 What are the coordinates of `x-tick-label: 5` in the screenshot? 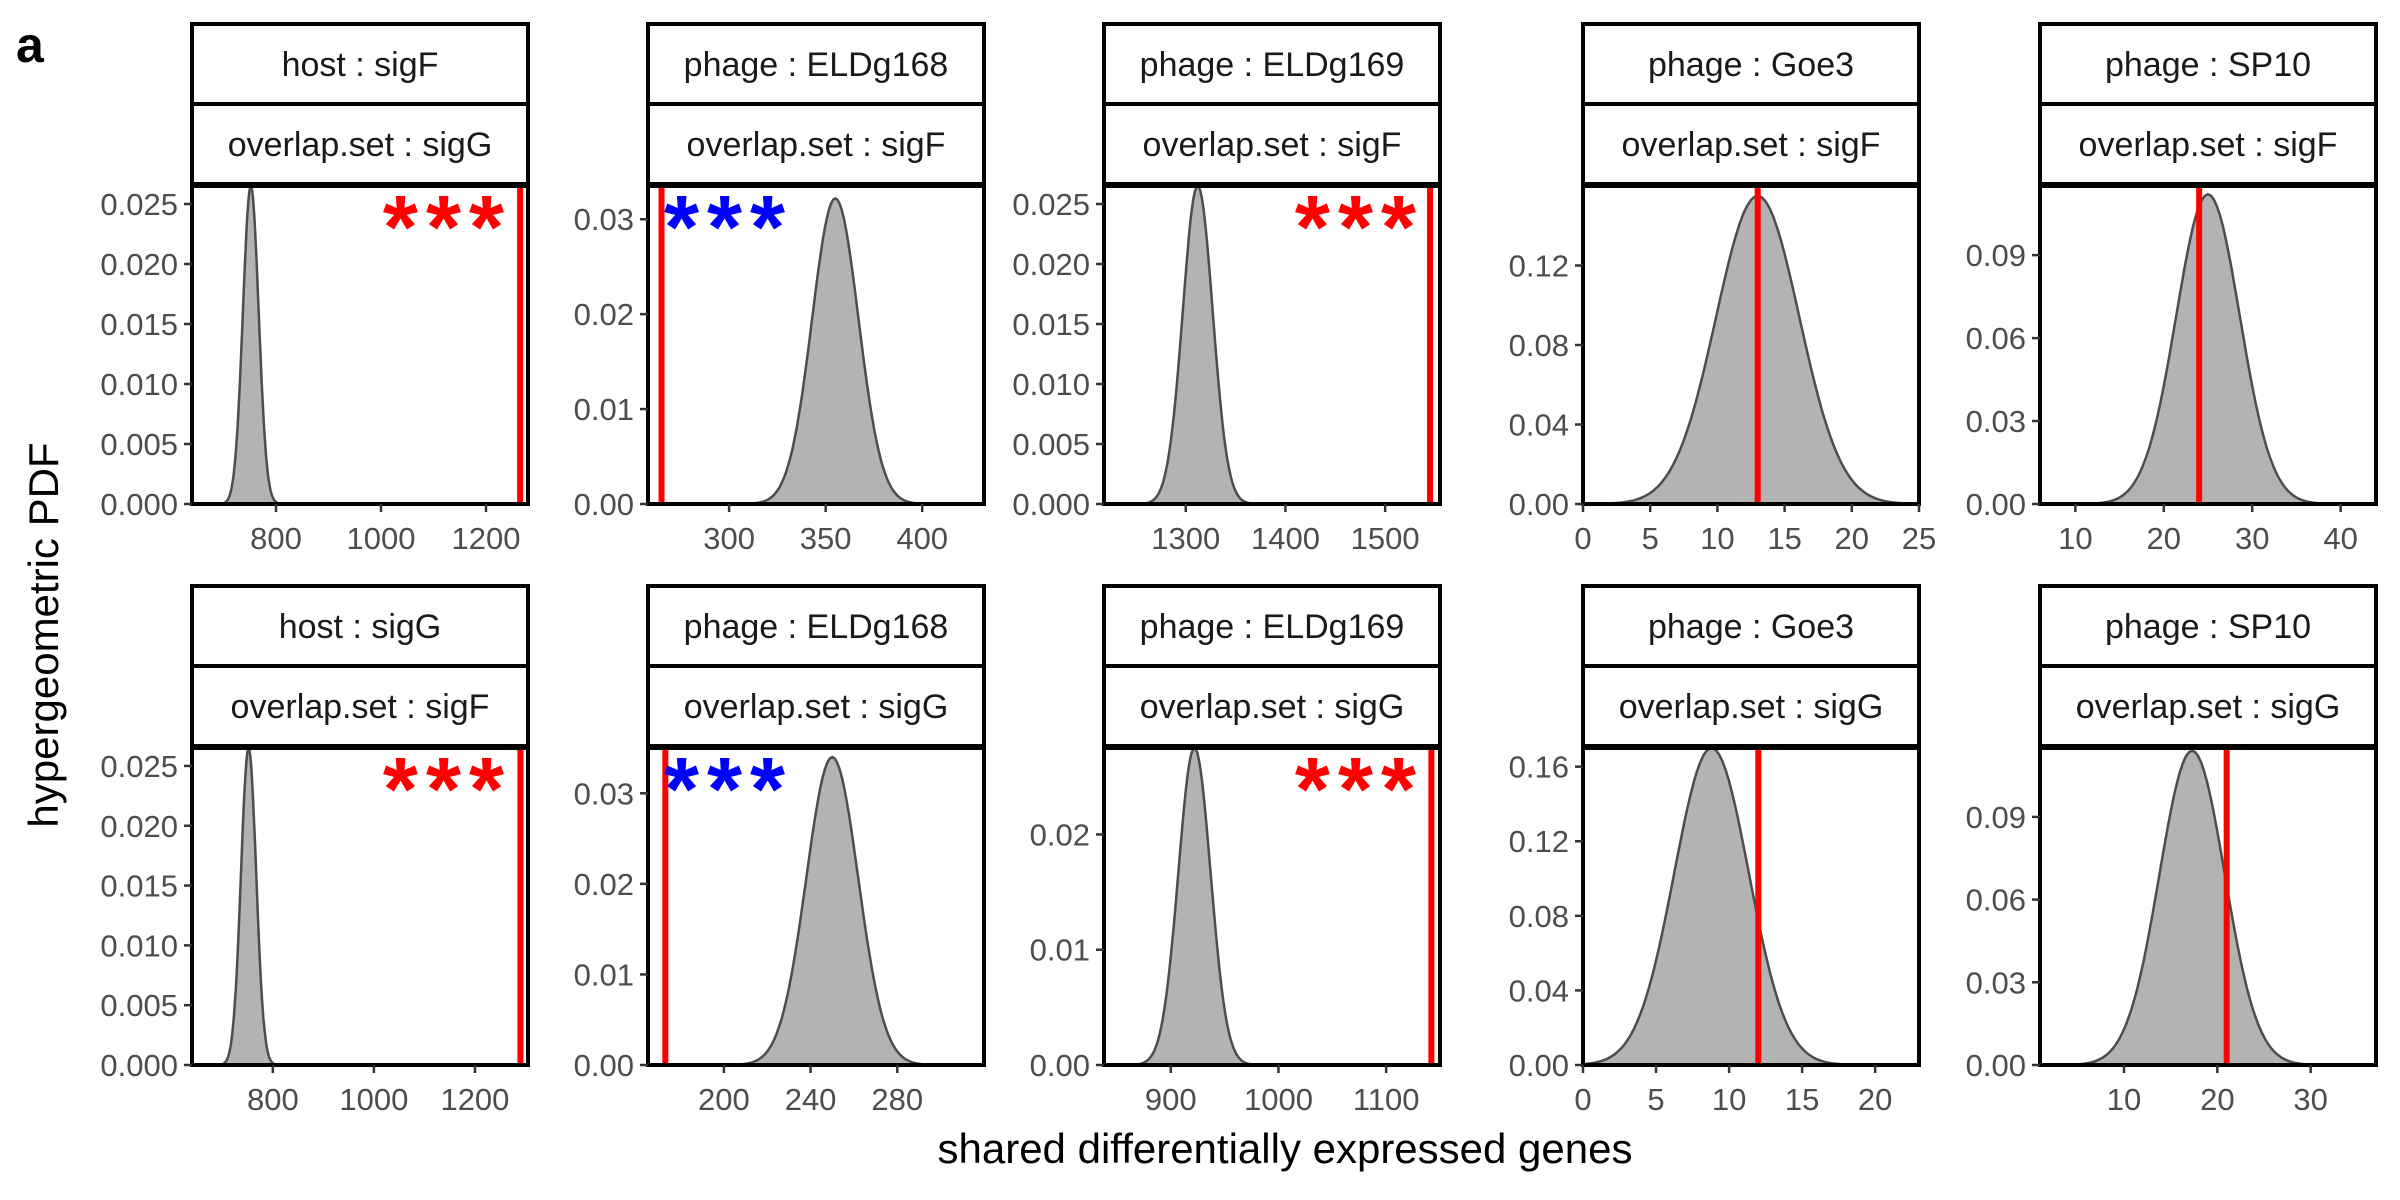 It's located at (1650, 538).